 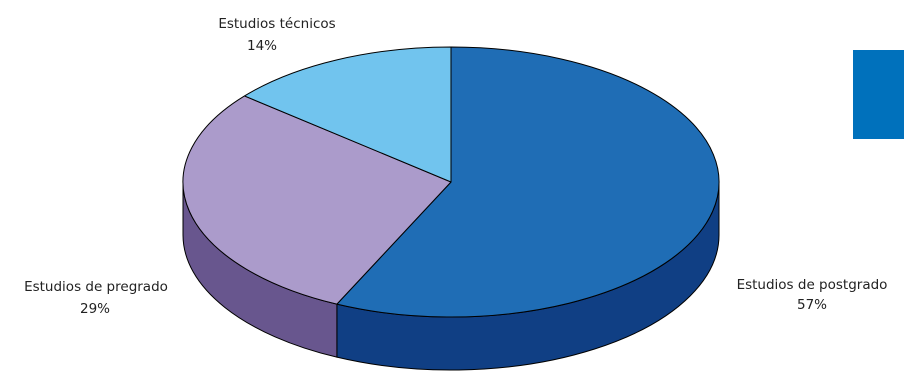 I want to click on slice-tecnicos, so click(x=348, y=114).